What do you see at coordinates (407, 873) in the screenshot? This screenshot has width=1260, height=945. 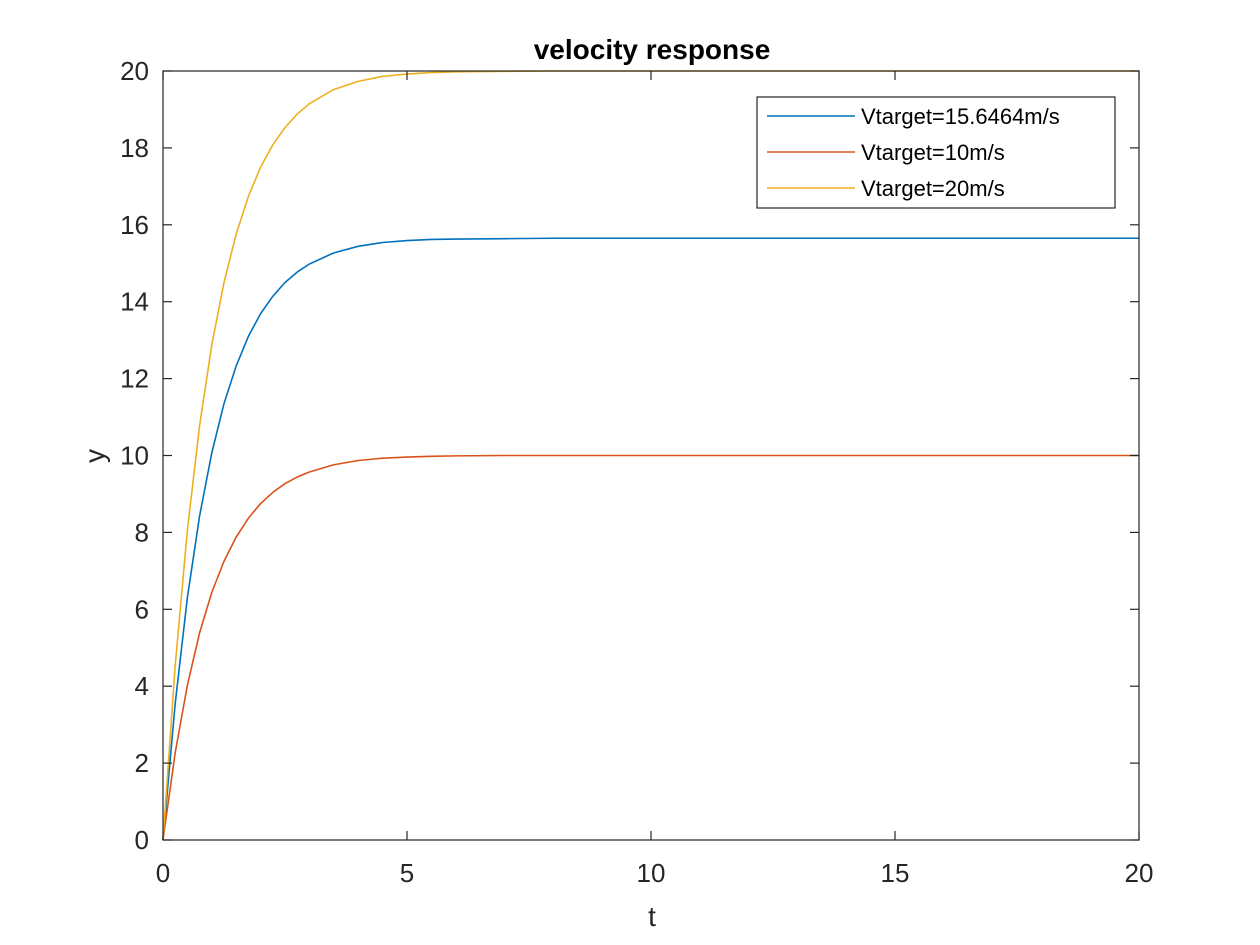 I see `x-tick-label: 5` at bounding box center [407, 873].